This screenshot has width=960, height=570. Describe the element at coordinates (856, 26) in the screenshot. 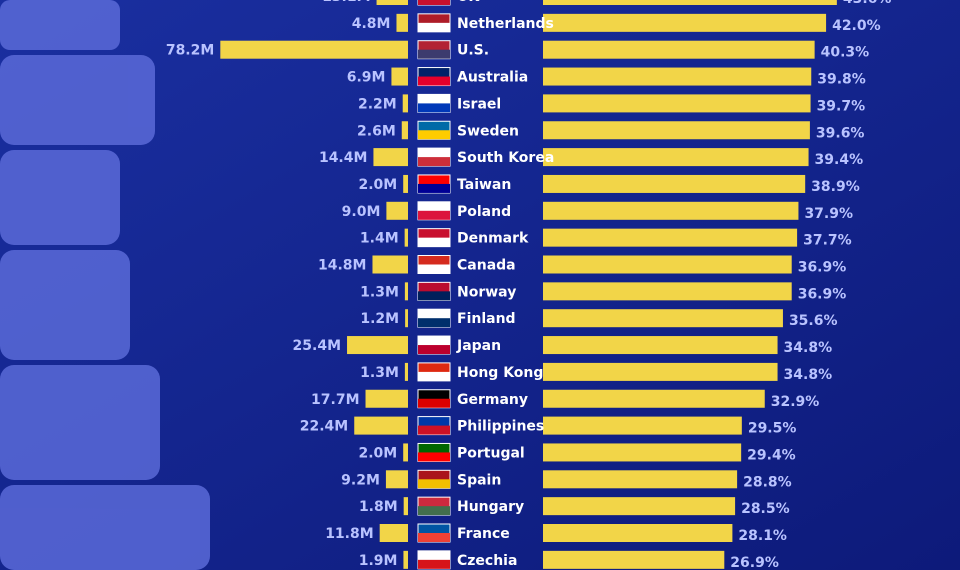

I see `right-value-label: 42.0%` at that location.